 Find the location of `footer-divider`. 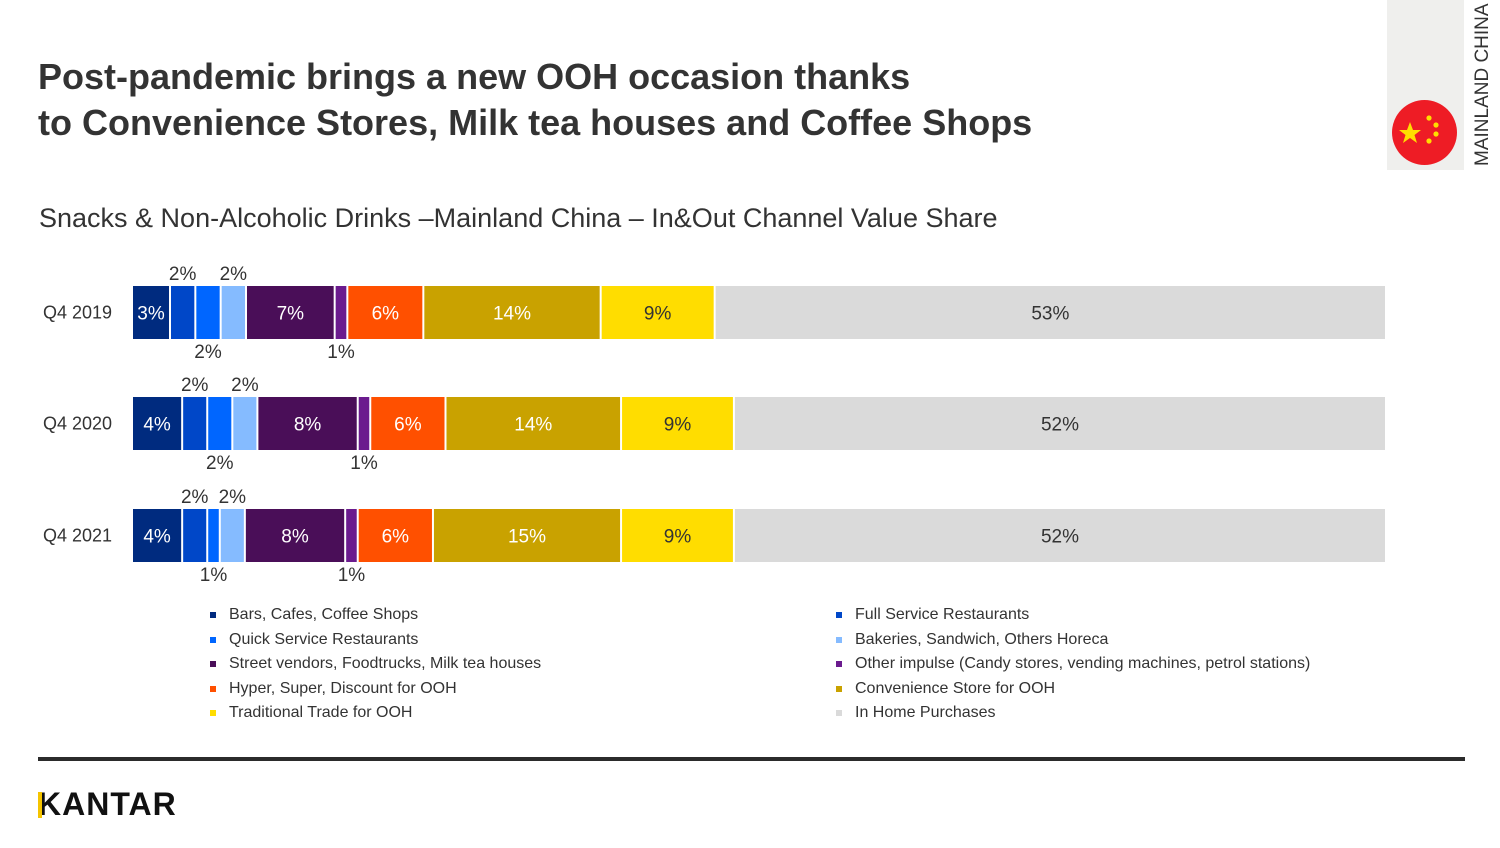

footer-divider is located at coordinates (751, 759).